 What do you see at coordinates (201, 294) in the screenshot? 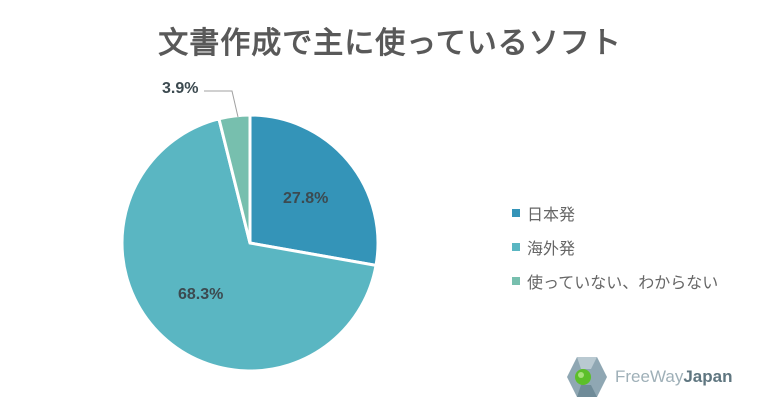
I see `slice-label-overseas: 68.3%` at bounding box center [201, 294].